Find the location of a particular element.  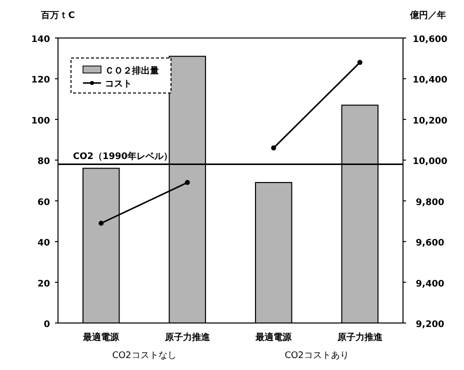

y2-tick-label: 9,400 is located at coordinates (430, 284).